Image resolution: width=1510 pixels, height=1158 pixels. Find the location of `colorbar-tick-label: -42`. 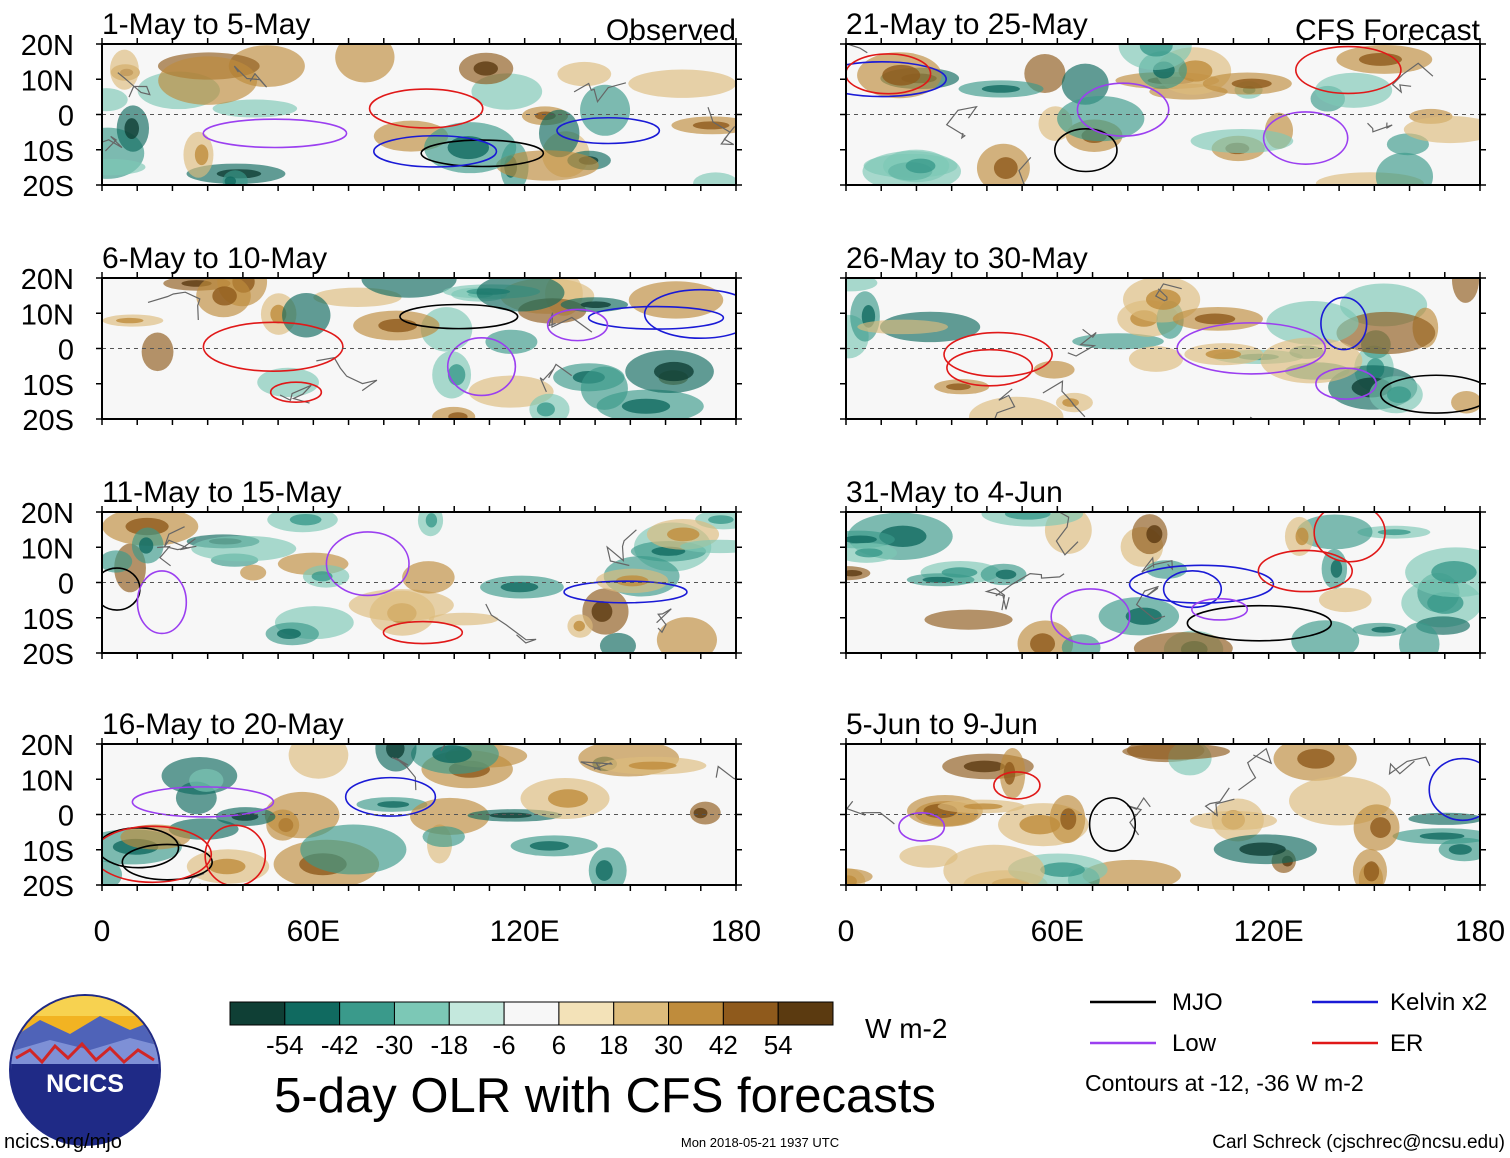

colorbar-tick-label: -42 is located at coordinates (340, 1045).